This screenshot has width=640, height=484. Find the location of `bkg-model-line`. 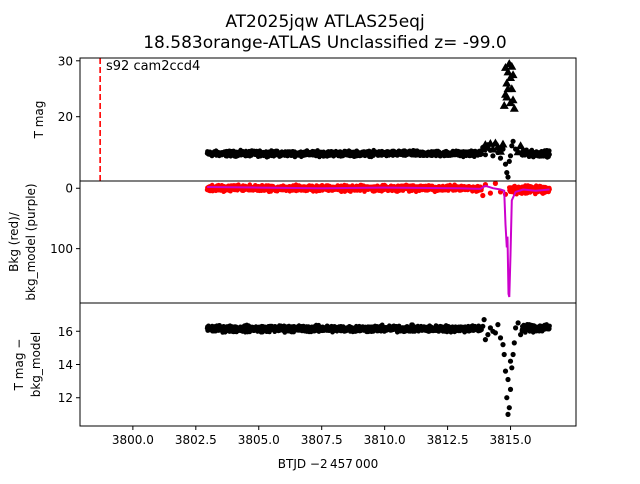

bkg-model-line is located at coordinates (378, 241).